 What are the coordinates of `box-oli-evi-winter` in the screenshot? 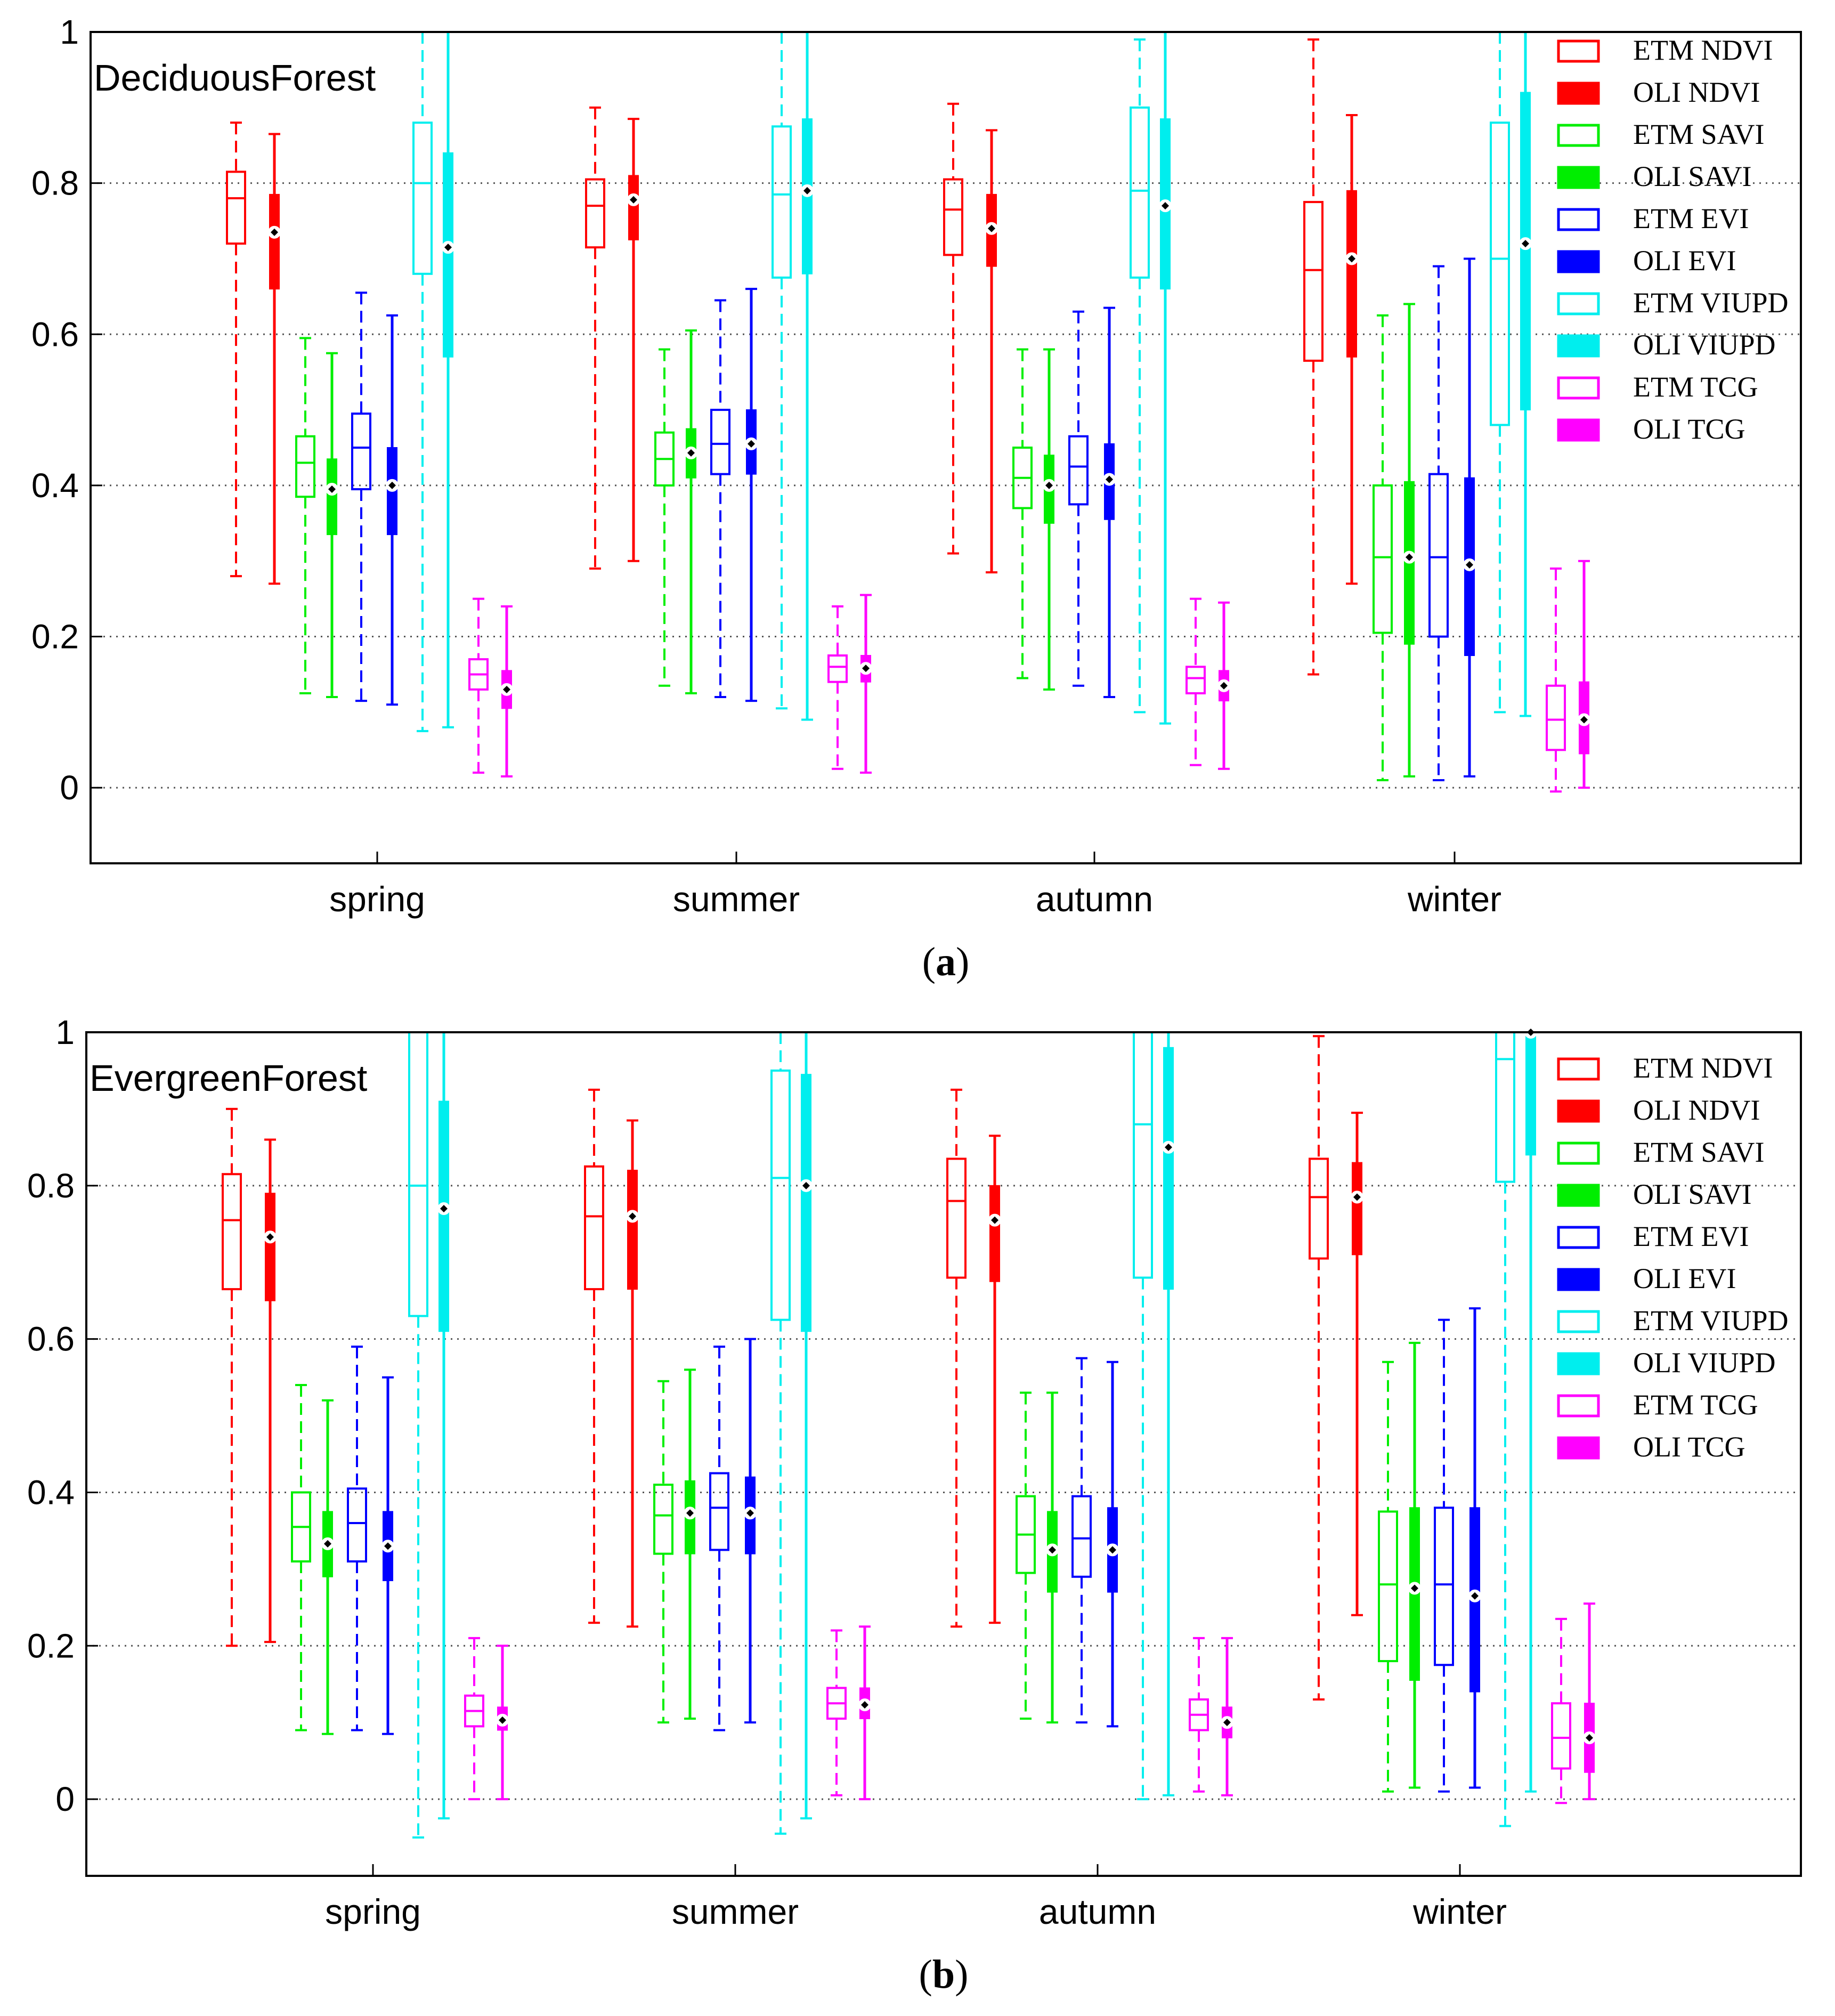 It's located at (1469, 517).